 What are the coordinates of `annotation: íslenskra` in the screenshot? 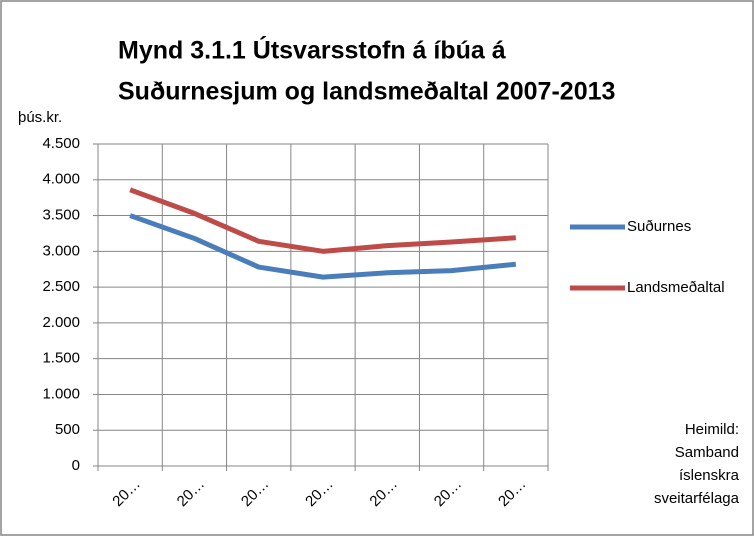 It's located at (709, 475).